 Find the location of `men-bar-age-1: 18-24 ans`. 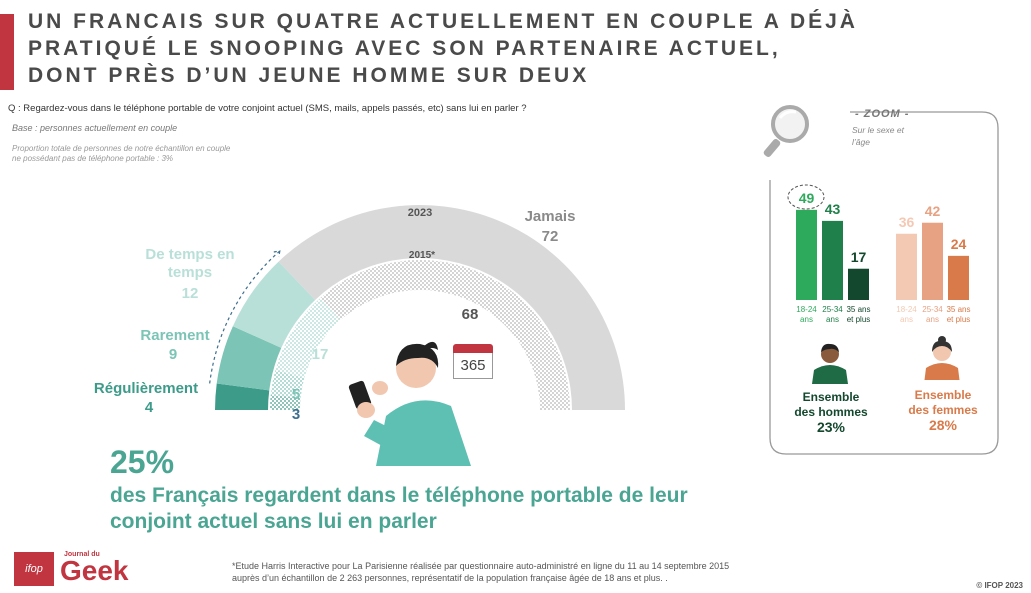

men-bar-age-1: 18-24 ans is located at coordinates (806, 314).